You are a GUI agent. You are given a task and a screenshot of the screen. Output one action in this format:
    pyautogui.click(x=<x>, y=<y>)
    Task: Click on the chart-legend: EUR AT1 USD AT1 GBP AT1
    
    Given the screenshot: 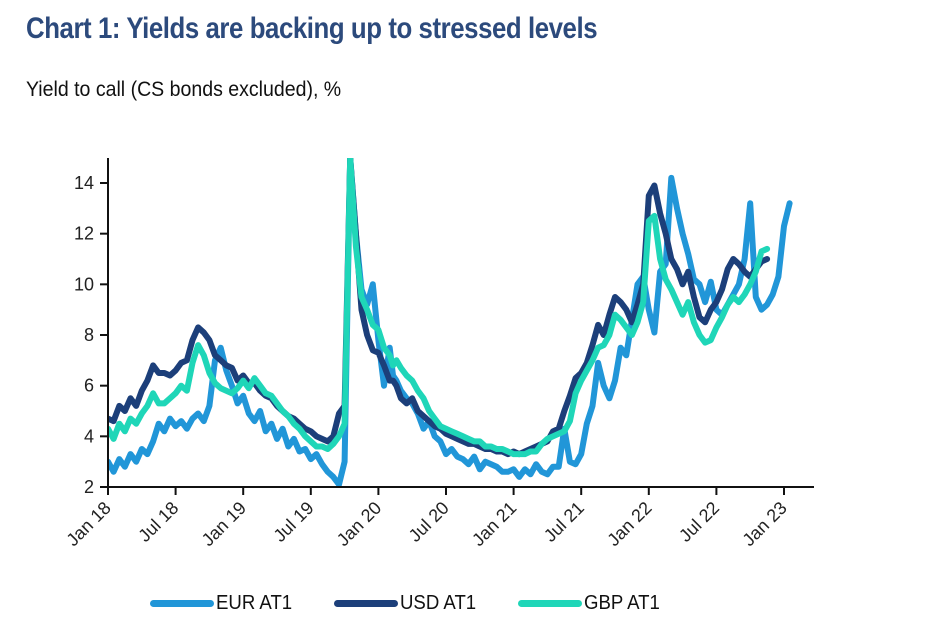 What is the action you would take?
    pyautogui.click(x=407, y=603)
    